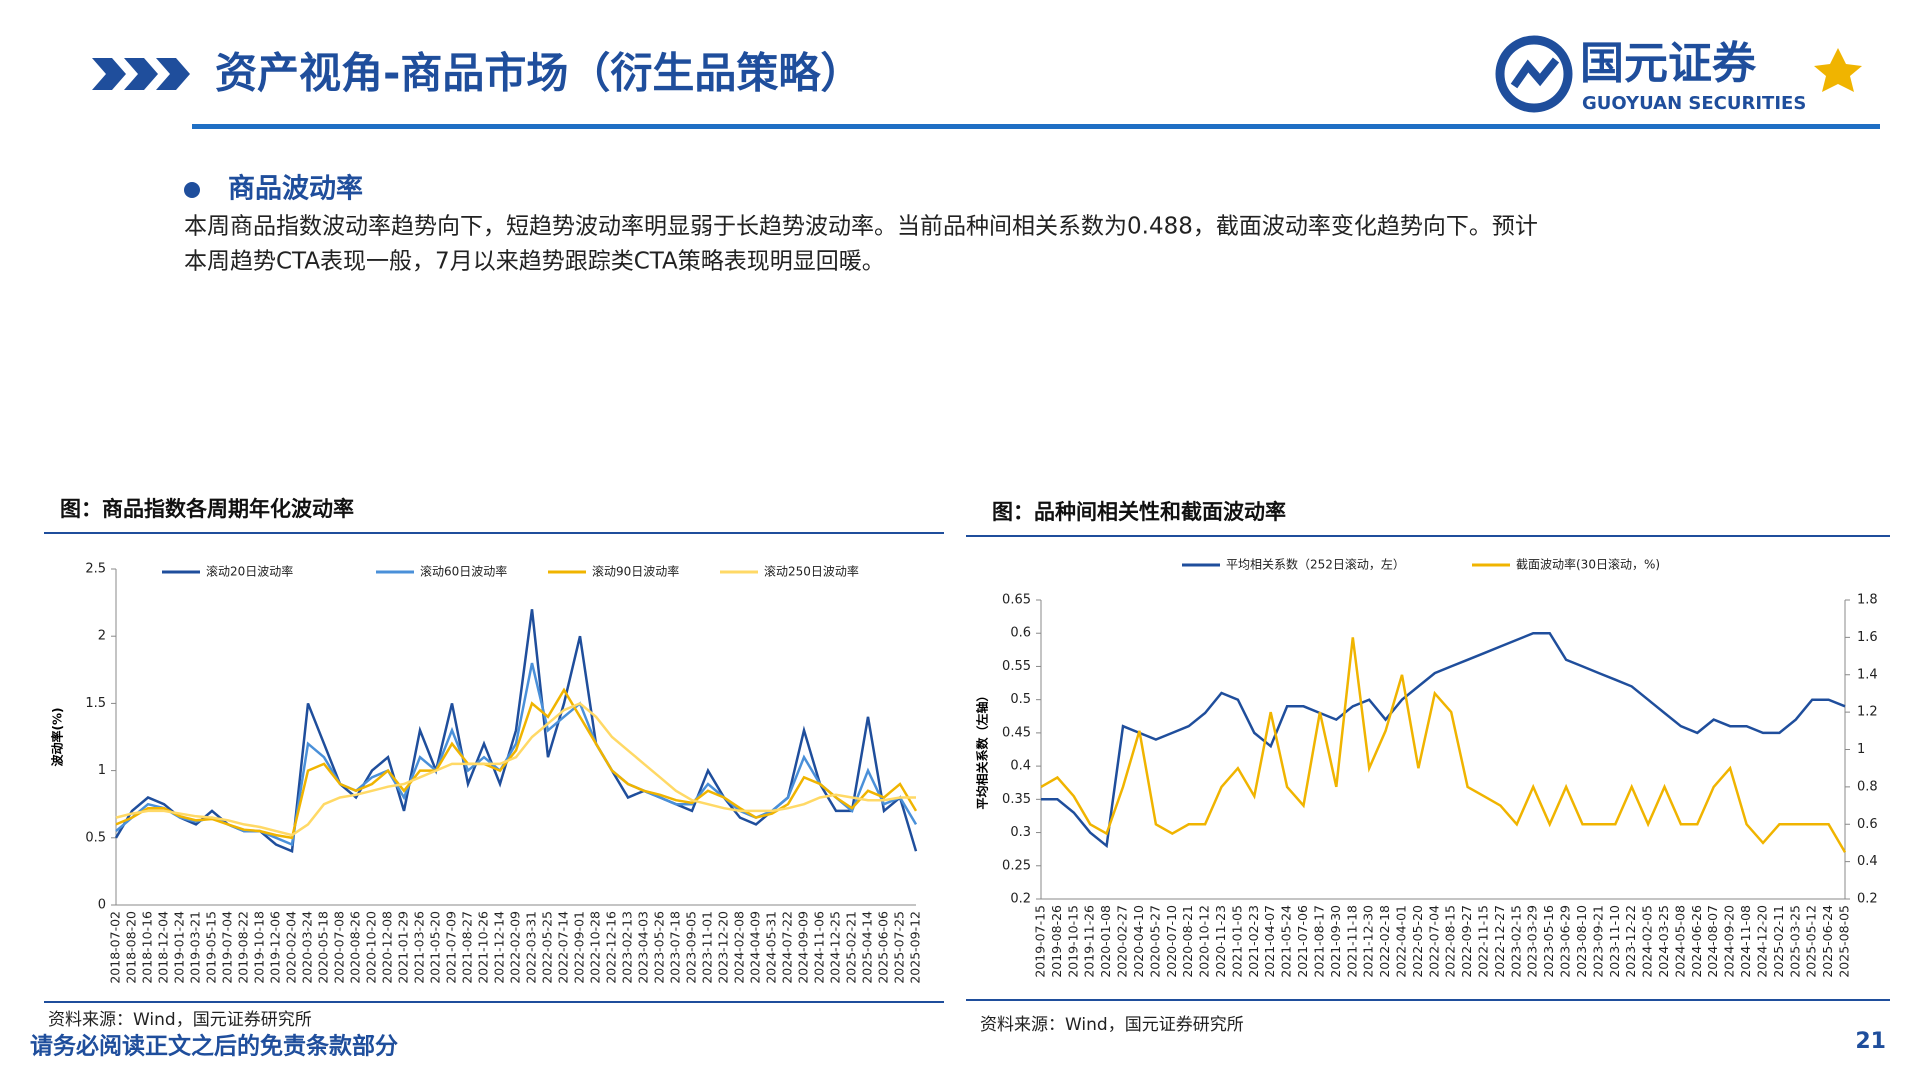 Image resolution: width=1920 pixels, height=1080 pixels. What do you see at coordinates (643, 947) in the screenshot?
I see `x-tick-label: 2023-04-03` at bounding box center [643, 947].